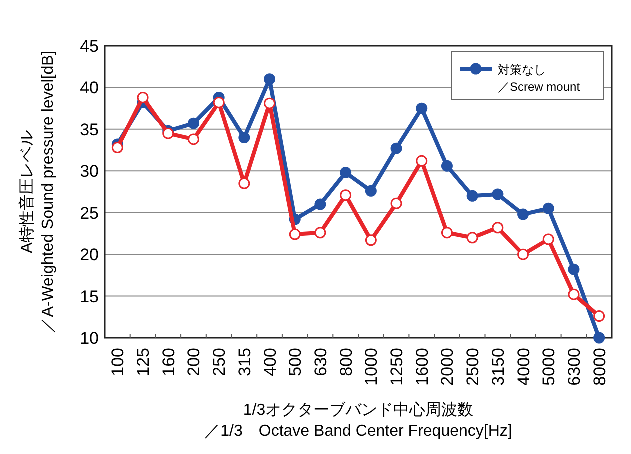  Describe the element at coordinates (168, 362) in the screenshot. I see `x-tick-label: 160` at that location.